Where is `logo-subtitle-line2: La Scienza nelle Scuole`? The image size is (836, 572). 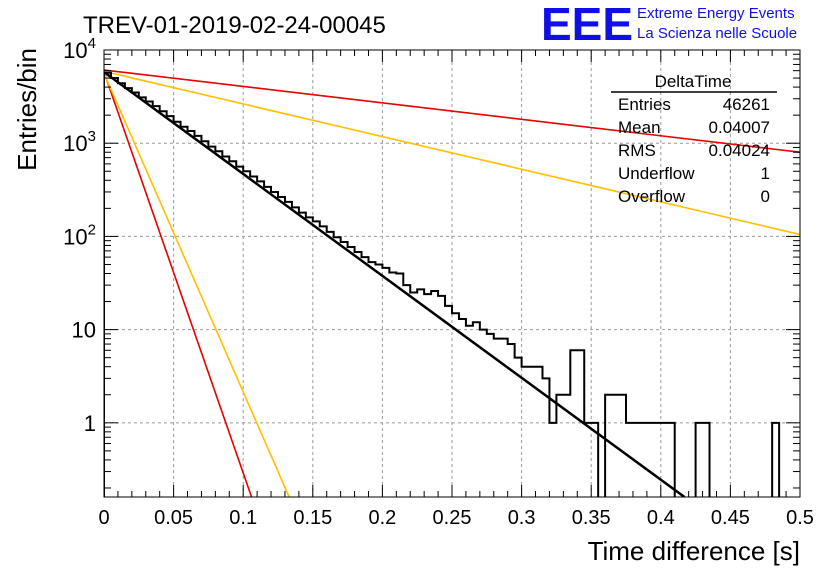 logo-subtitle-line2: La Scienza nelle Scuole is located at coordinates (717, 33).